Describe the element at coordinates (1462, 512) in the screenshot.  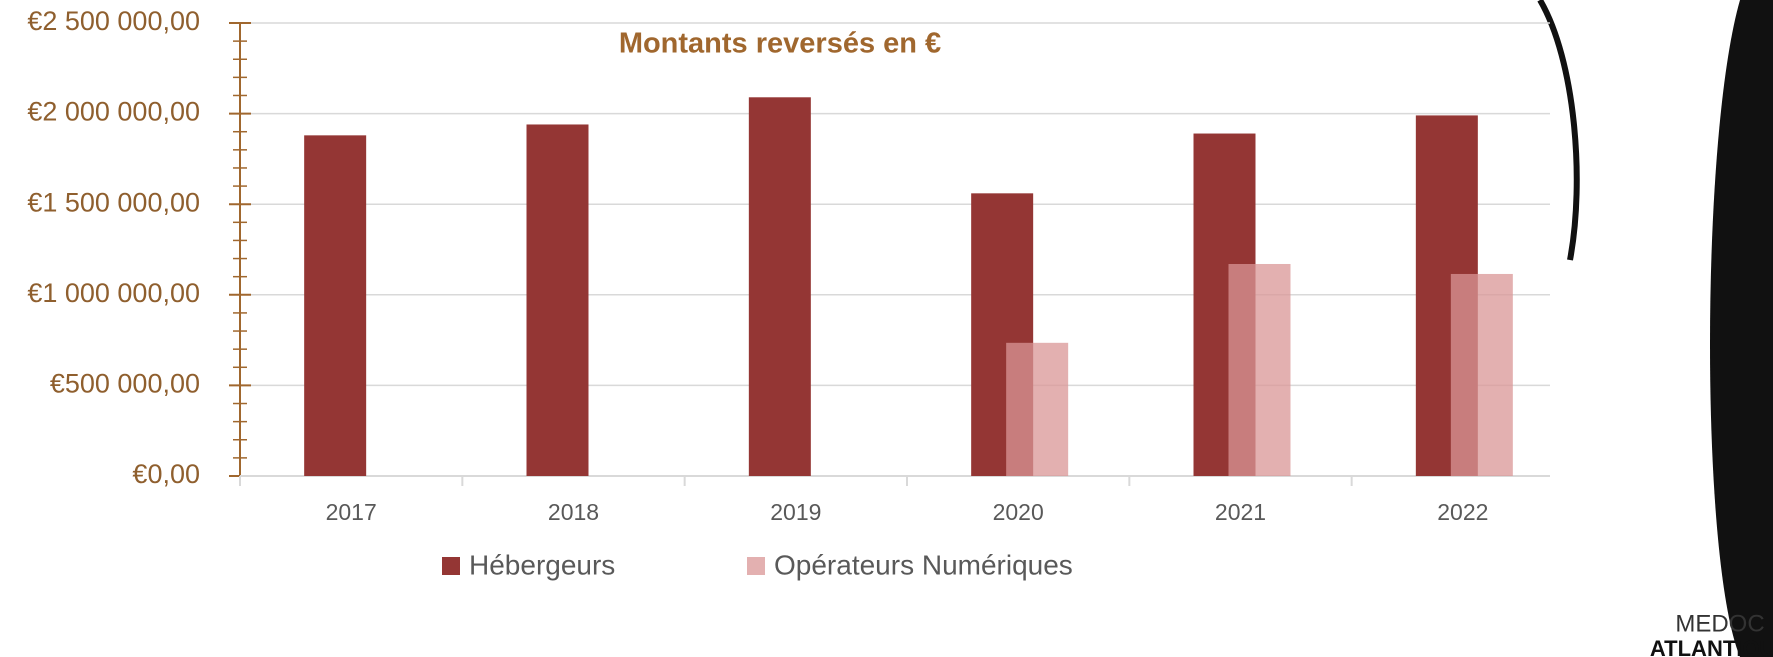
I see `x-tick-label: 2022` at that location.